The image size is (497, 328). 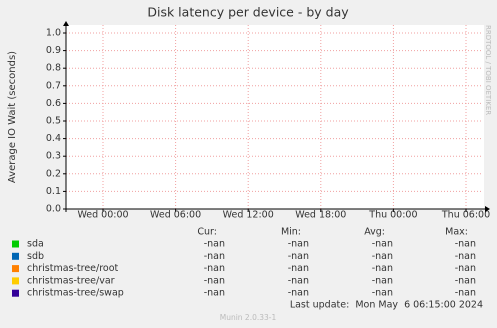 I want to click on x-tick-label: Wed 06:00, so click(x=175, y=215).